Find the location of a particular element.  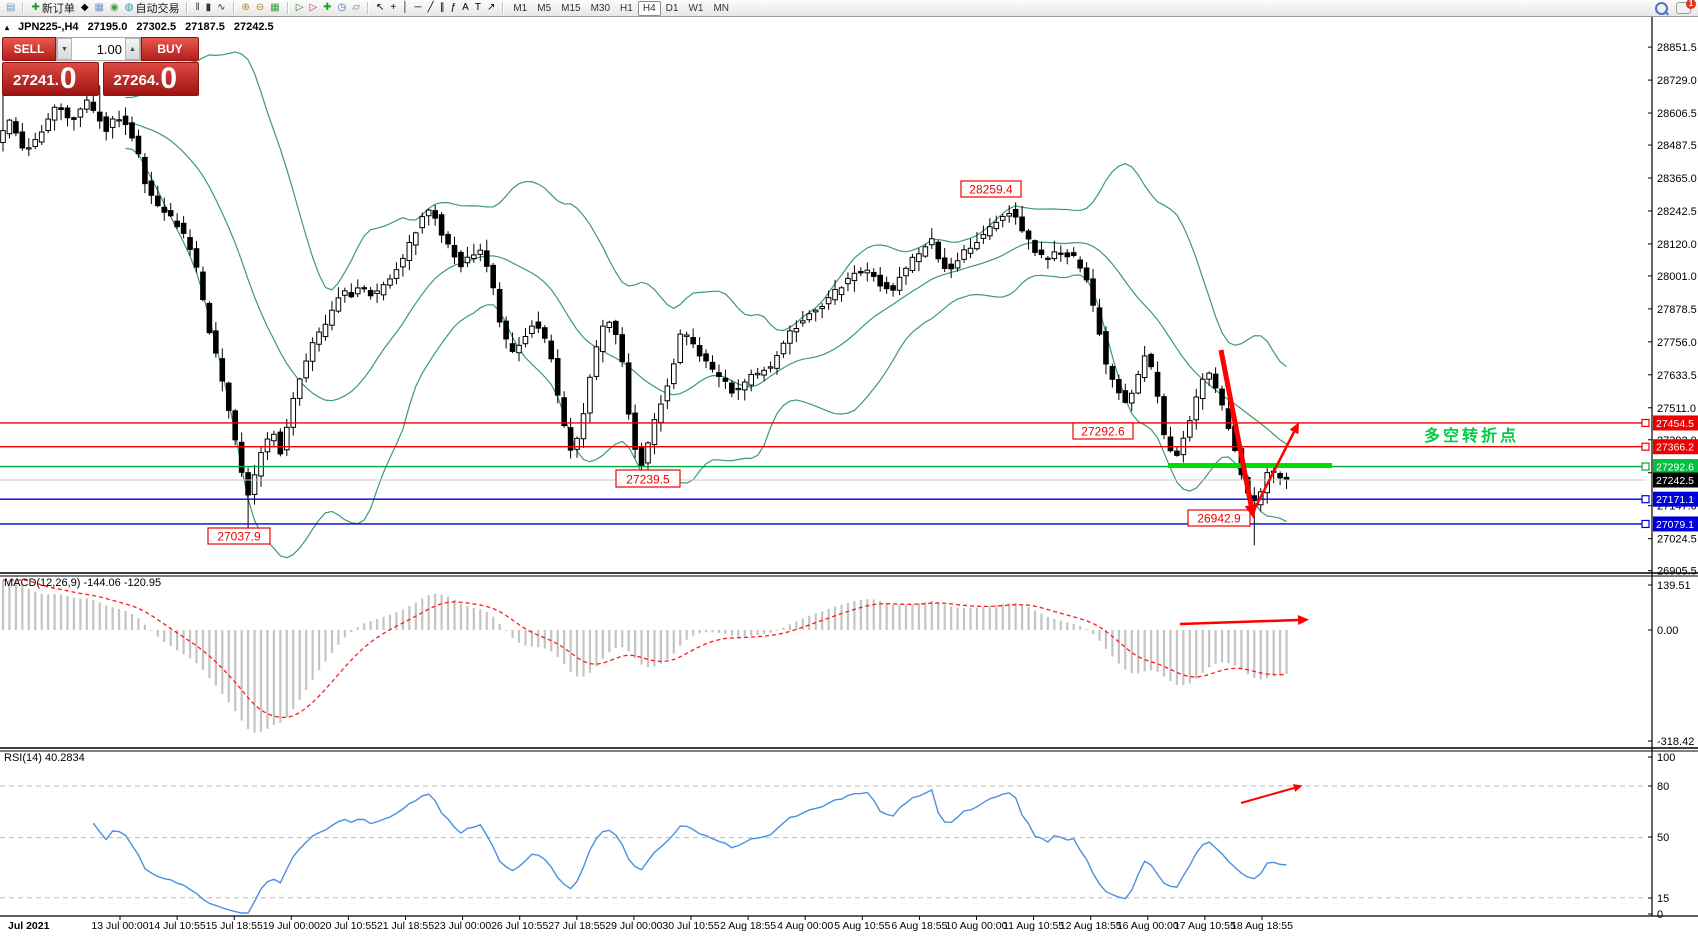

line-chart-button: ∿ is located at coordinates (221, 8).